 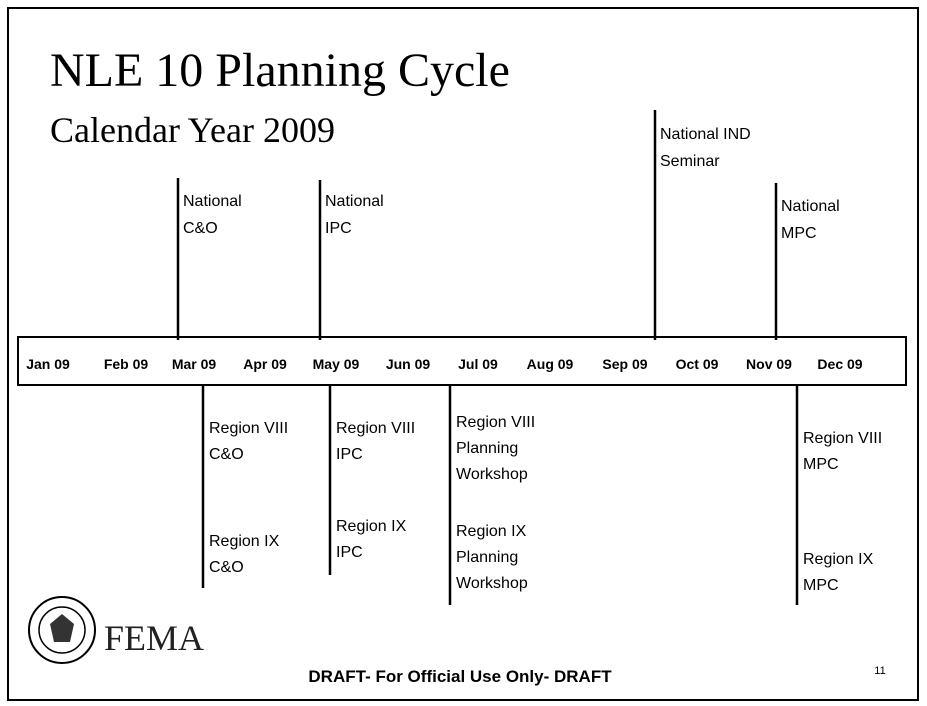 I want to click on month-label: May 09, so click(x=336, y=364).